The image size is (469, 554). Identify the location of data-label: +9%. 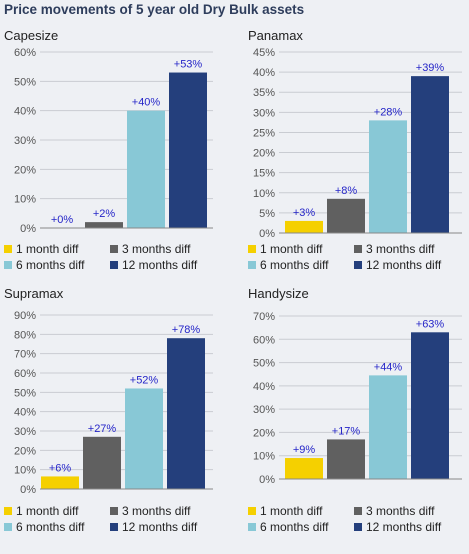
(304, 450).